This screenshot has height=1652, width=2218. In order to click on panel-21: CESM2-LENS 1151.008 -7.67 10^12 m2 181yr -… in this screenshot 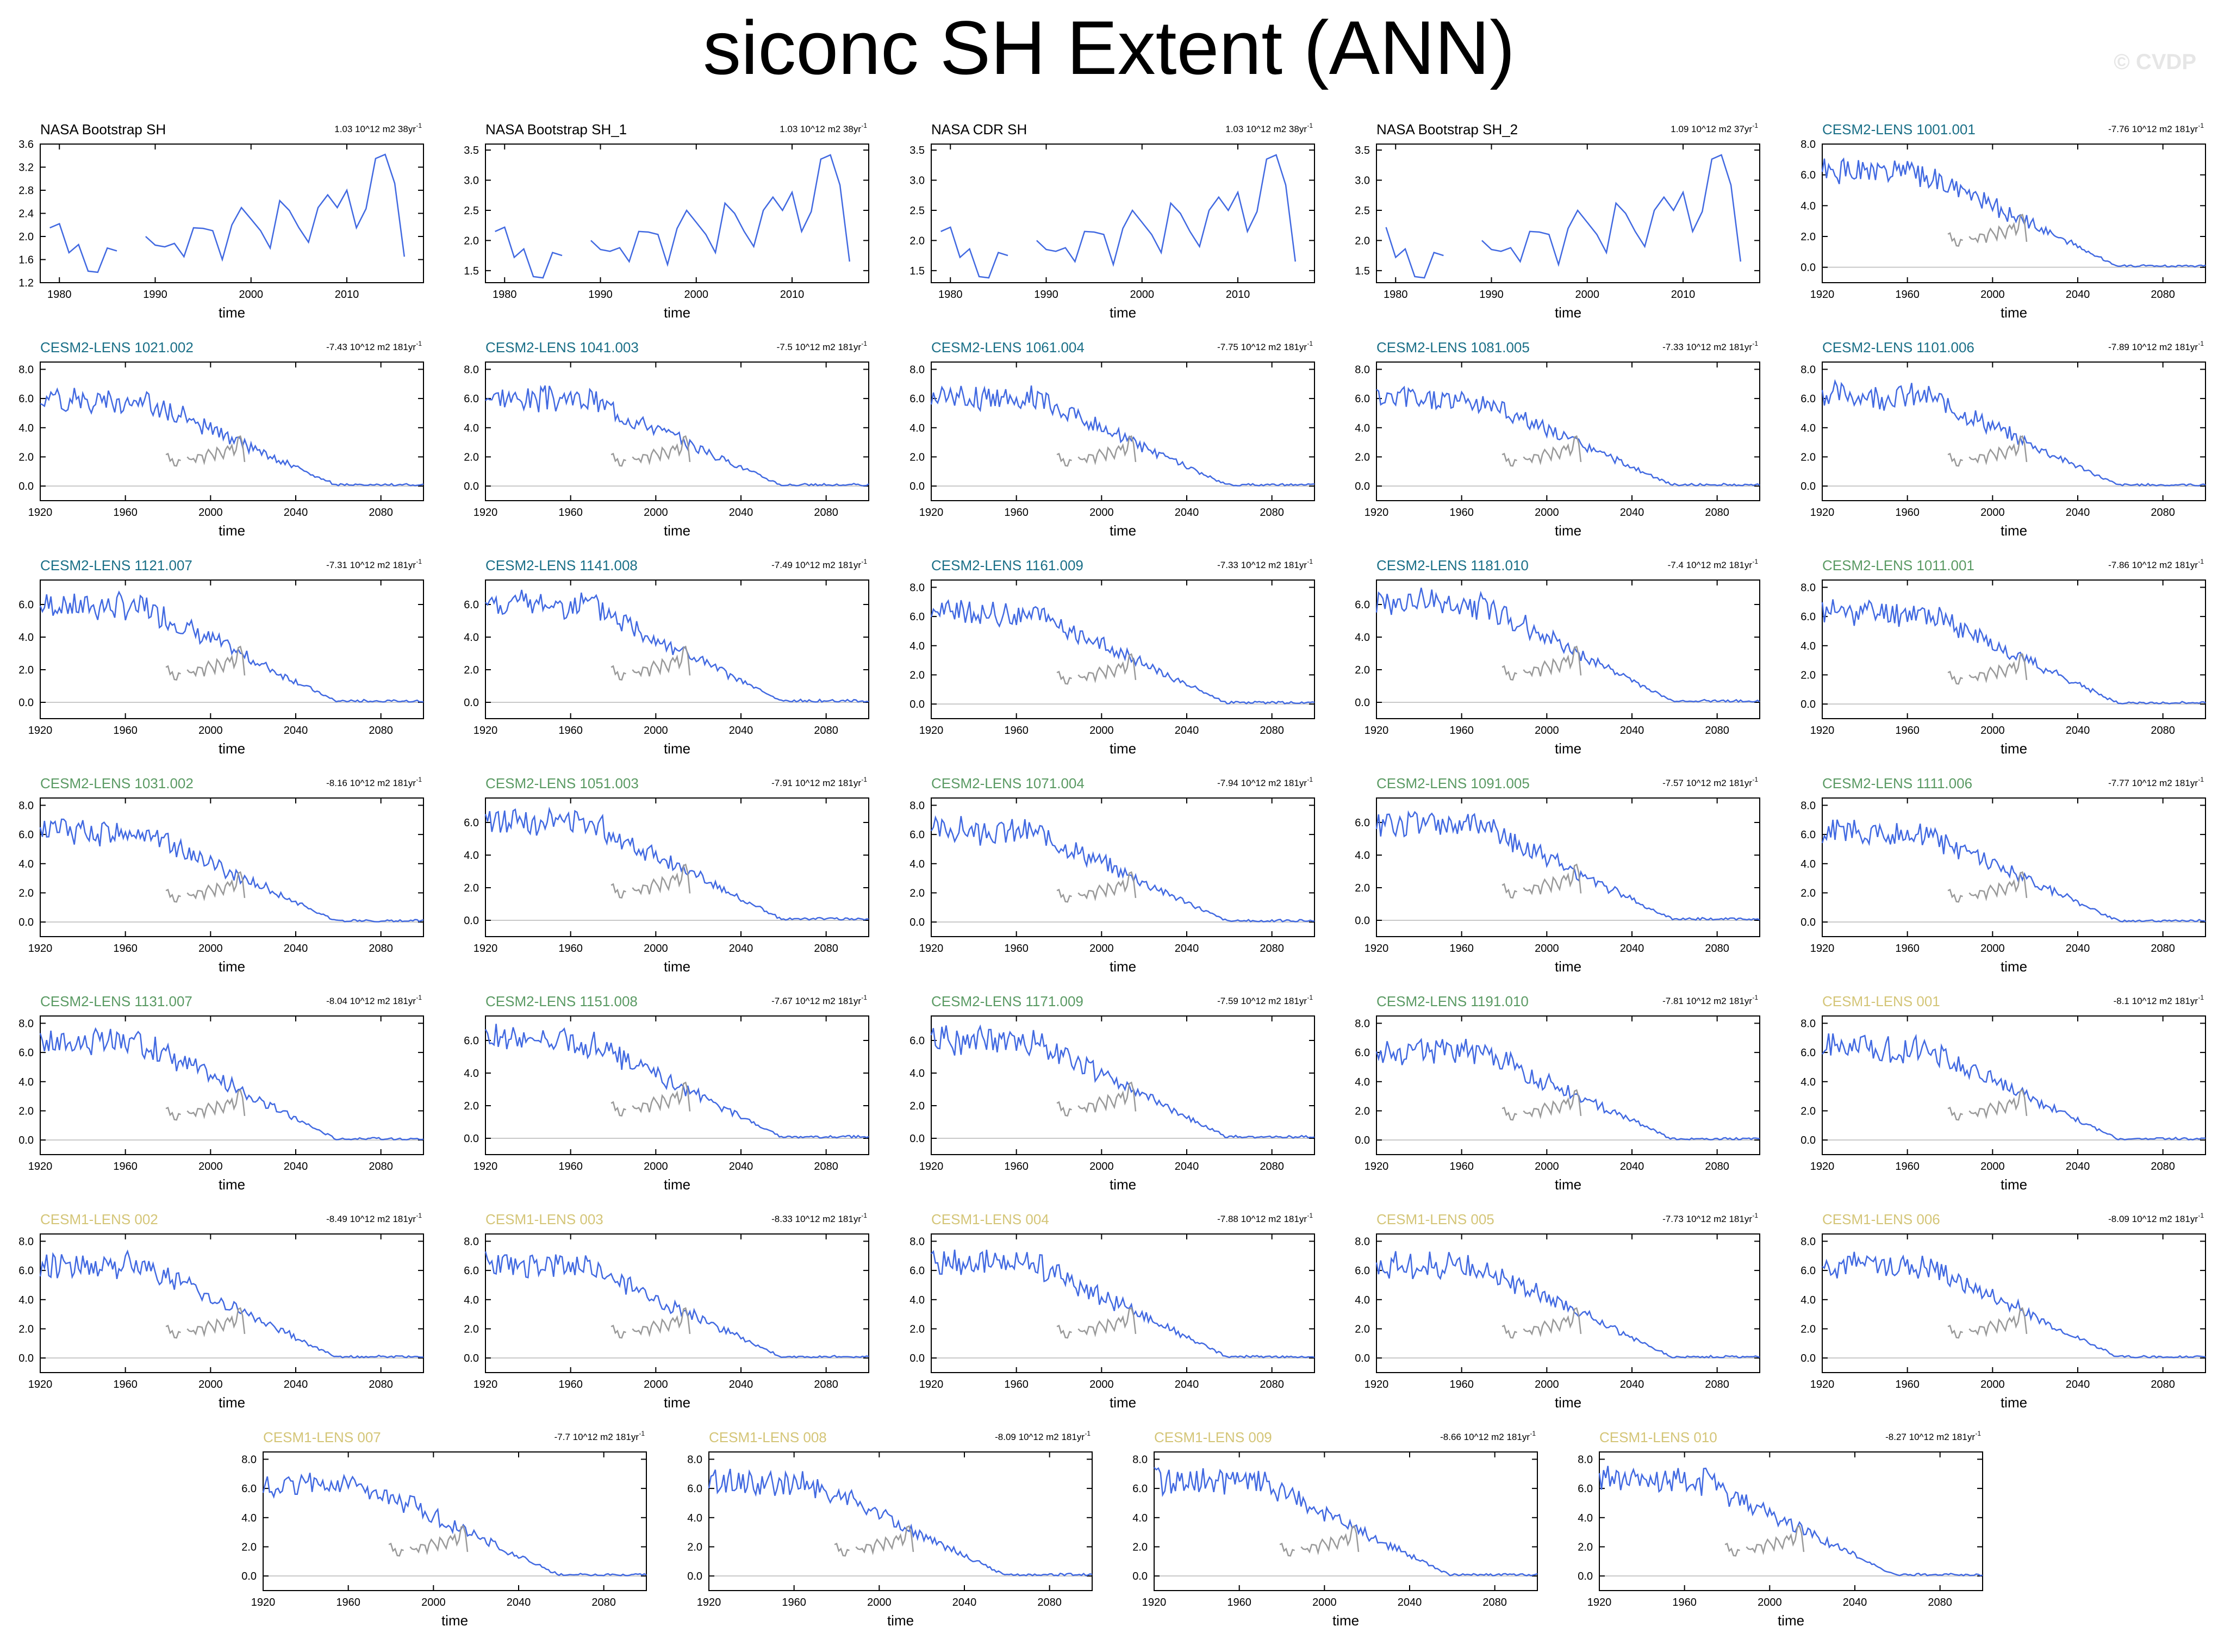, I will do `click(666, 1093)`.